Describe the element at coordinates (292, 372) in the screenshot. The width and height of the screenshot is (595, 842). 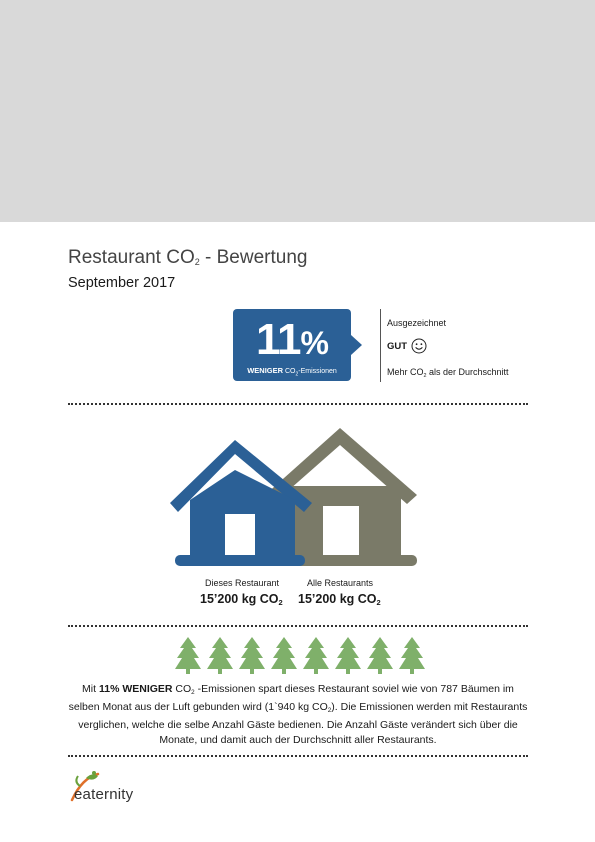
I see `reduction-caption: WENIGER CO2-Emissionen` at that location.